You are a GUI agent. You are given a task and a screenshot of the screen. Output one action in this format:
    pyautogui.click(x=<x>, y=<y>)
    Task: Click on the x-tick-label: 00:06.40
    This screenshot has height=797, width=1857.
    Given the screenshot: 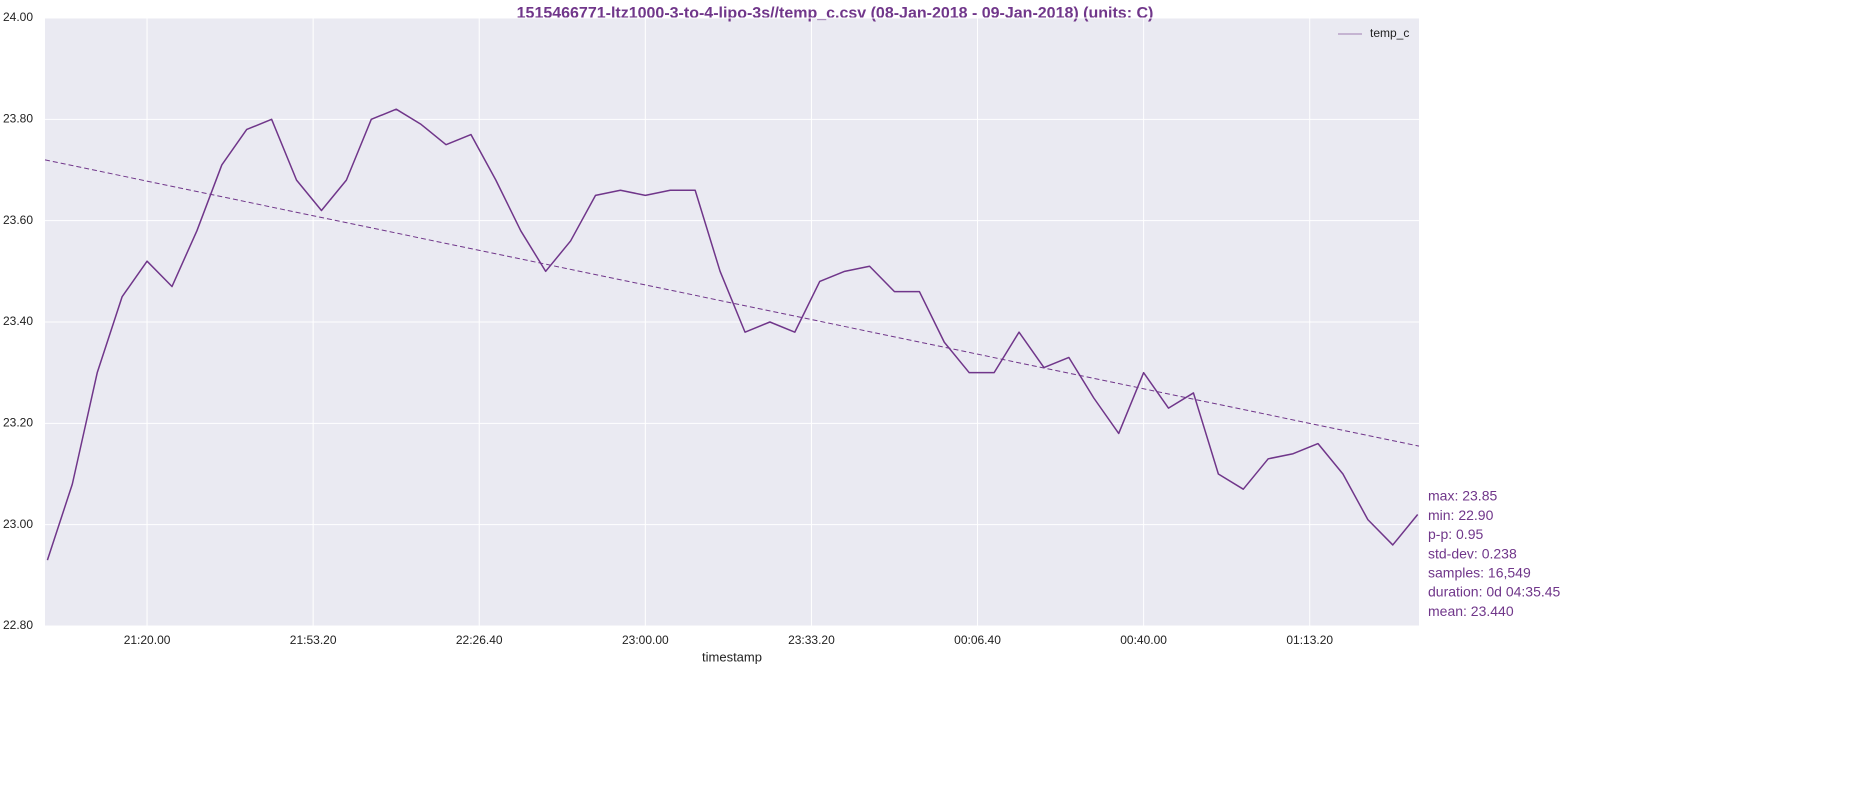 What is the action you would take?
    pyautogui.click(x=977, y=640)
    